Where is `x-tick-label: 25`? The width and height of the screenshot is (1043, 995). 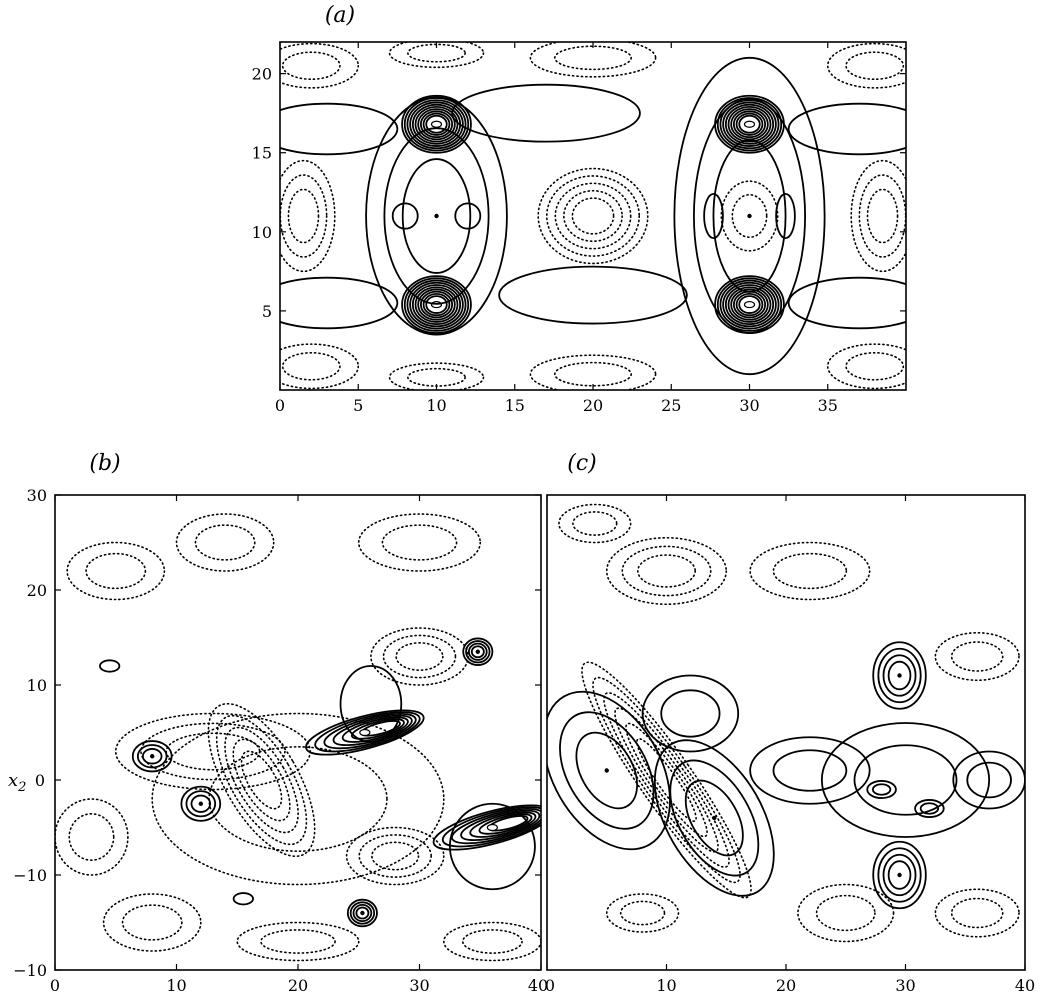
x-tick-label: 25 is located at coordinates (671, 405).